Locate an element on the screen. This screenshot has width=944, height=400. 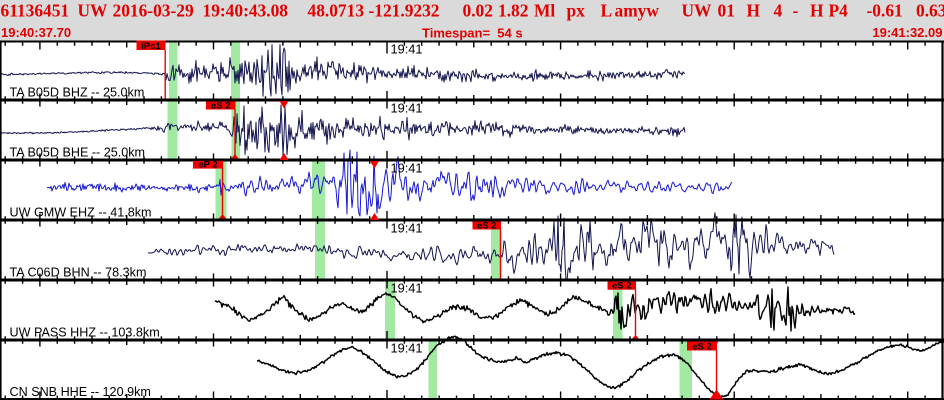
svg-text: CN SNB HHE -- 120.9km is located at coordinates (80, 392).